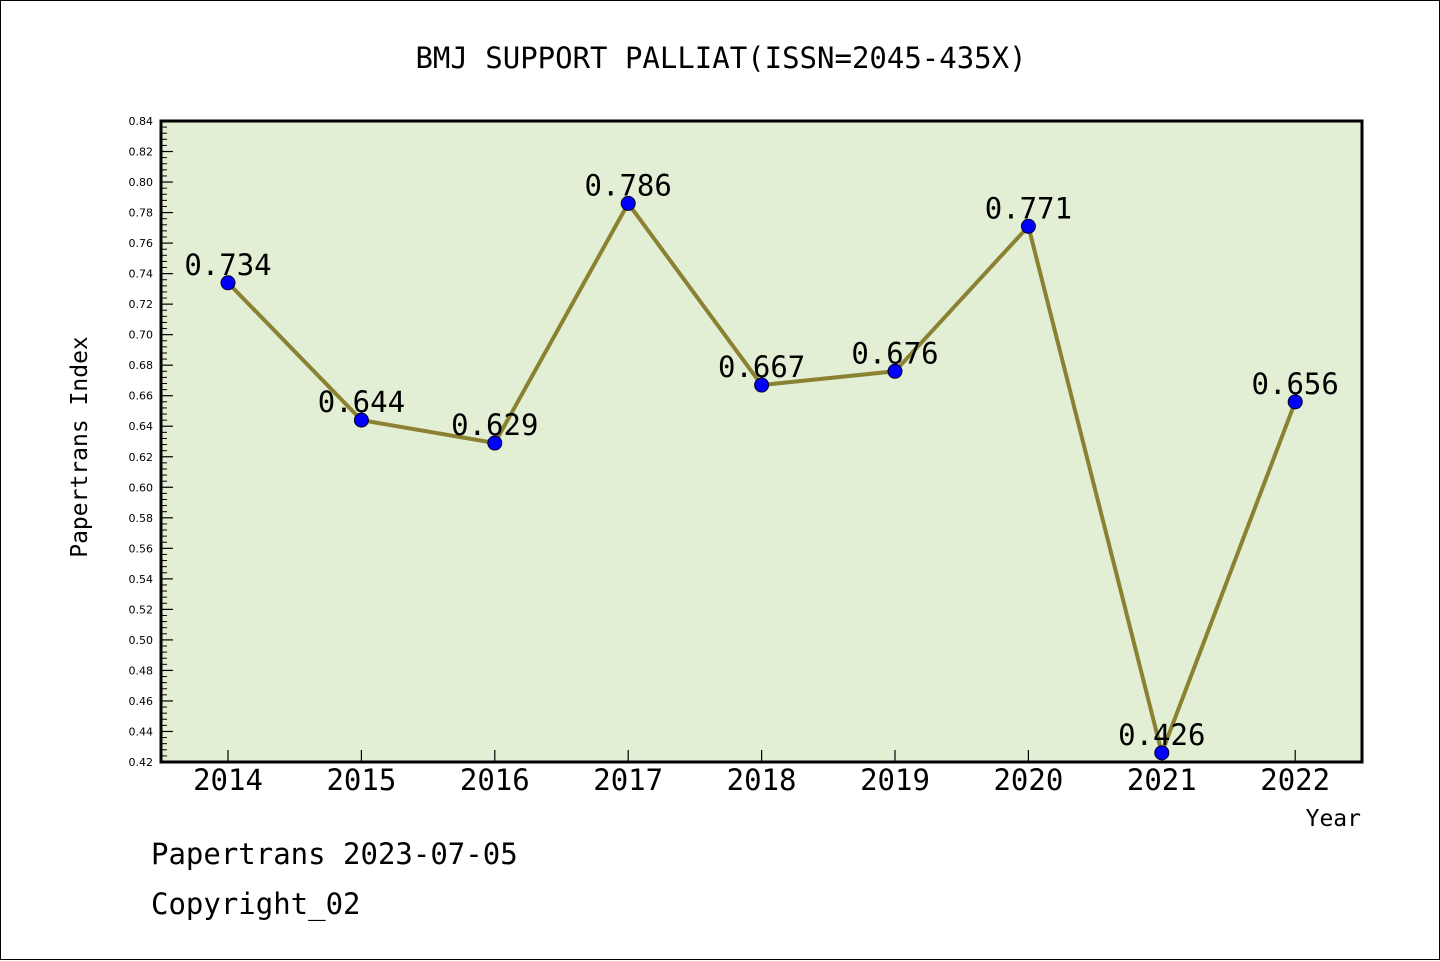  What do you see at coordinates (1028, 780) in the screenshot?
I see `x-tick-label: 2020` at bounding box center [1028, 780].